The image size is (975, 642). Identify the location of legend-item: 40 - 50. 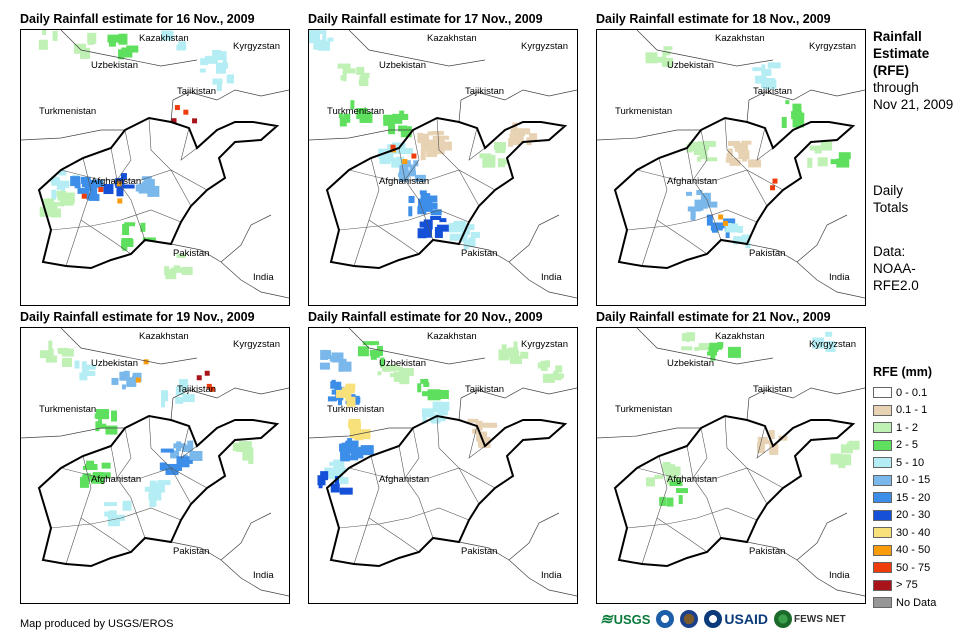
(901, 550).